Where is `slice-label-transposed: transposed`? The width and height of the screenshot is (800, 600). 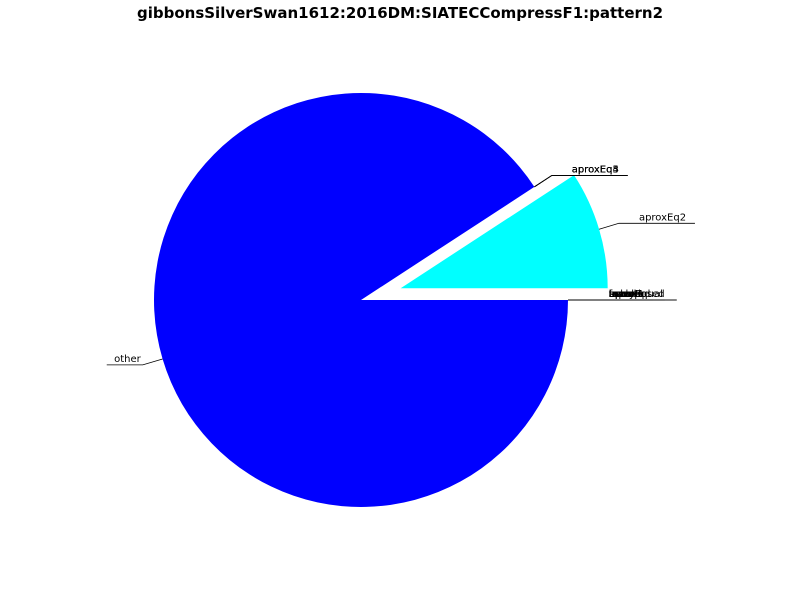 slice-label-transposed: transposed is located at coordinates (637, 294).